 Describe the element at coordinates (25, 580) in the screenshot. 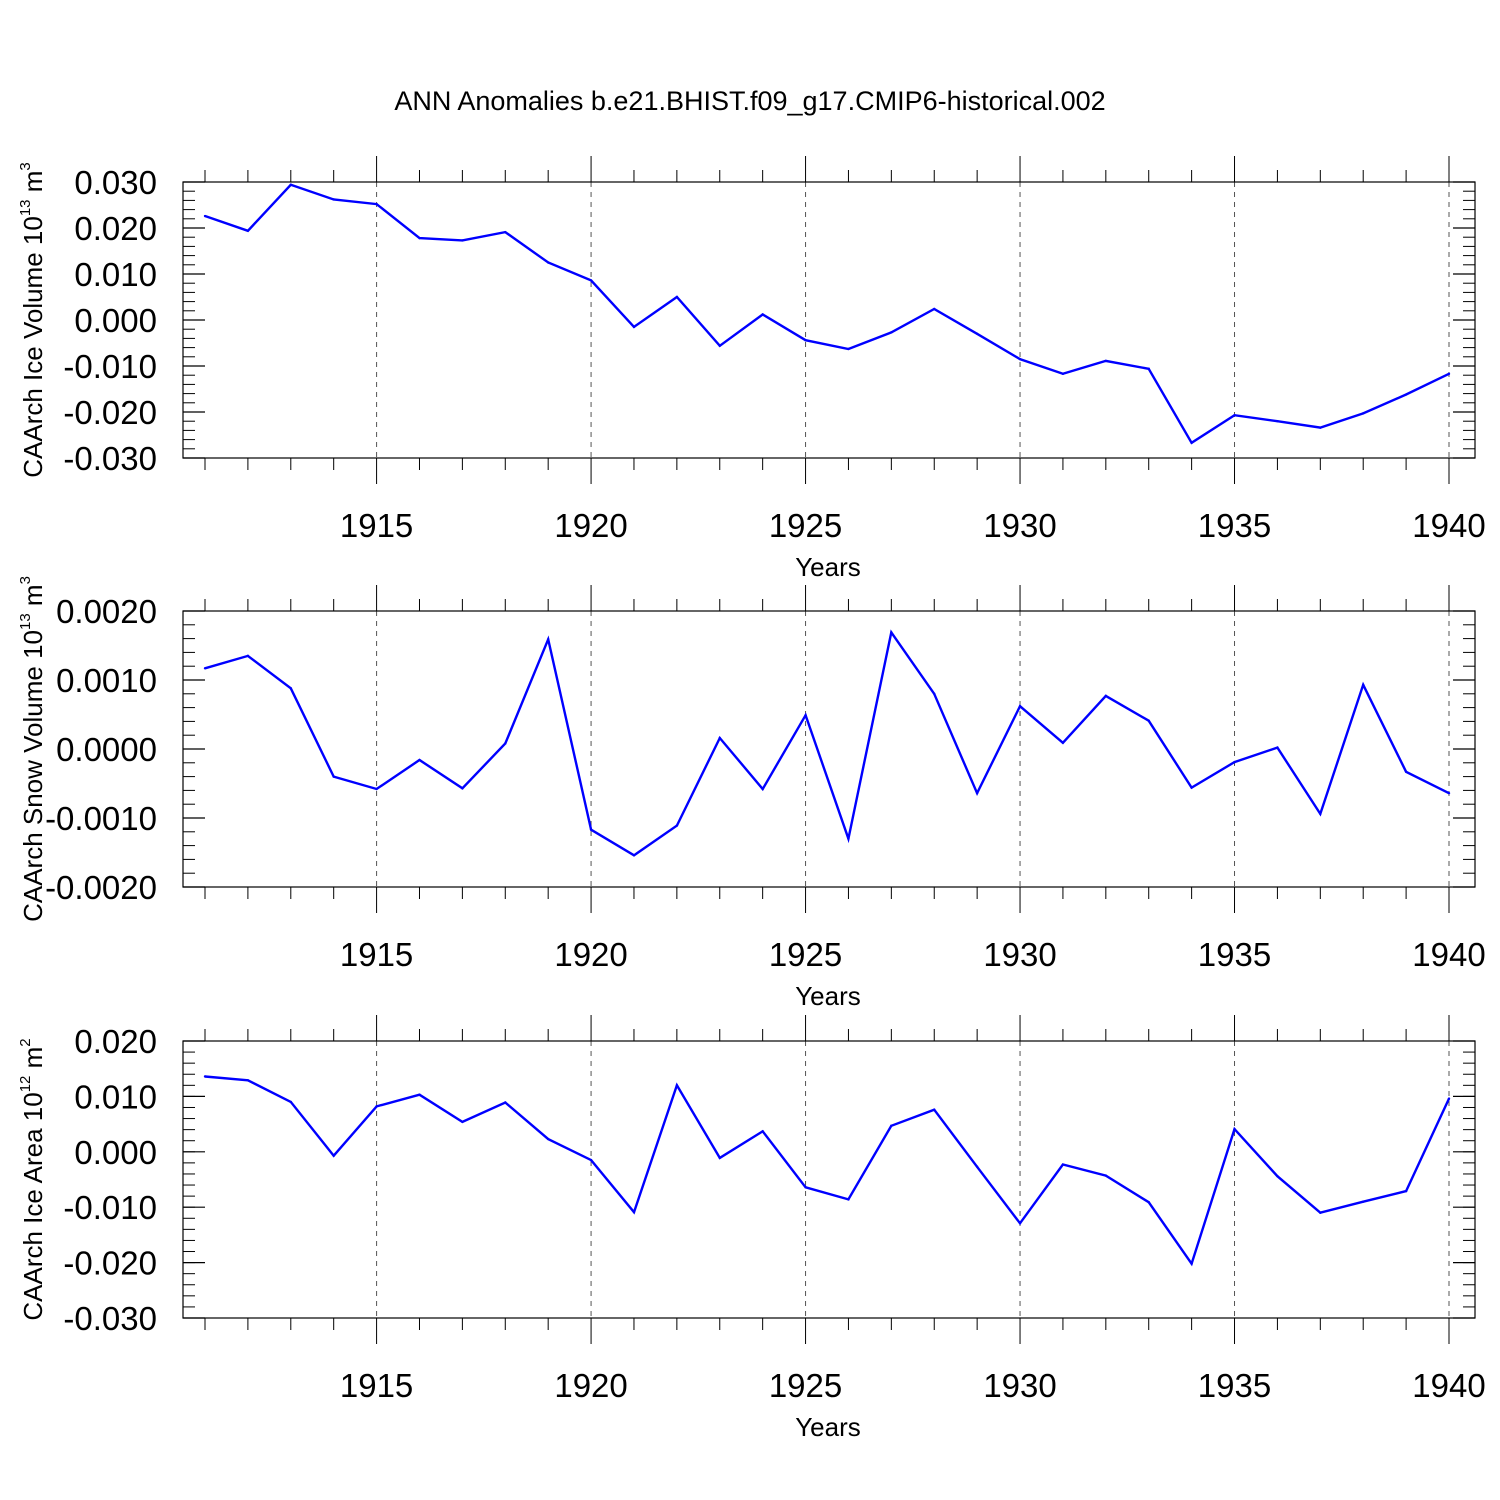

I see `y-axis-label-unit-exponent: 3` at that location.